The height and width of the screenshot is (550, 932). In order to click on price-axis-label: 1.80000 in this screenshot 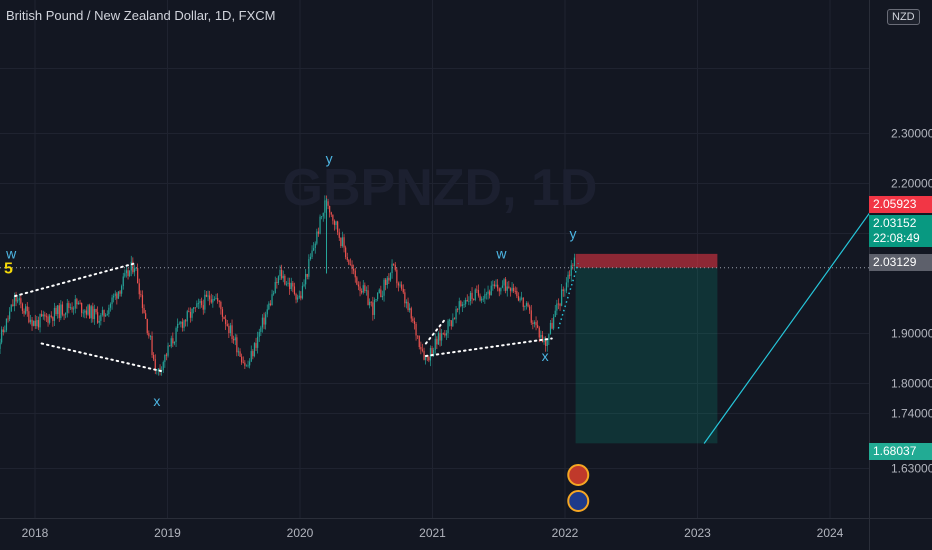, I will do `click(911, 384)`.